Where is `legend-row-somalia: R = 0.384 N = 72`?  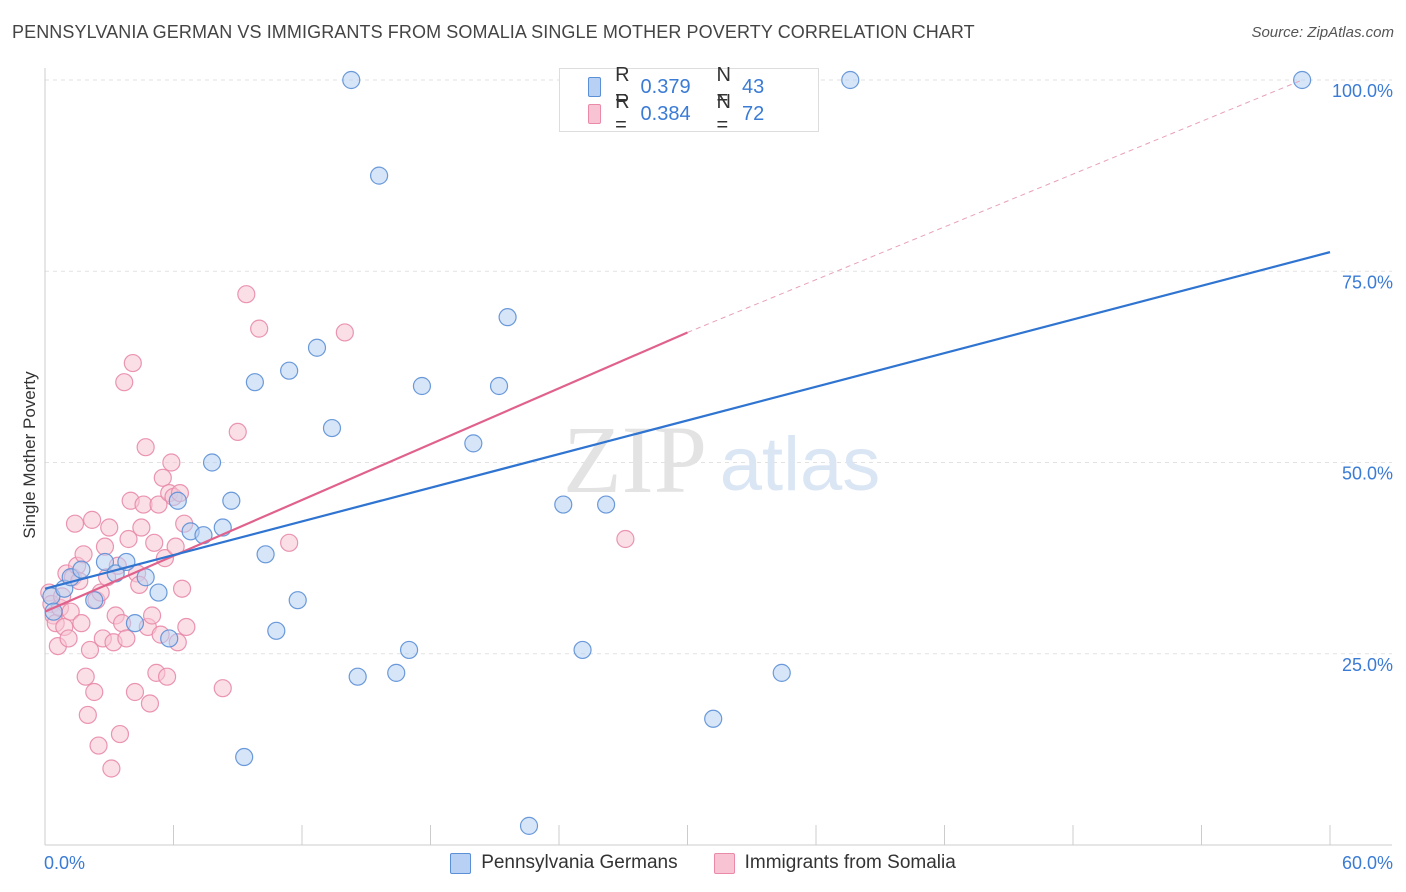 legend-row-somalia: R = 0.384 N = 72 is located at coordinates (703, 113).